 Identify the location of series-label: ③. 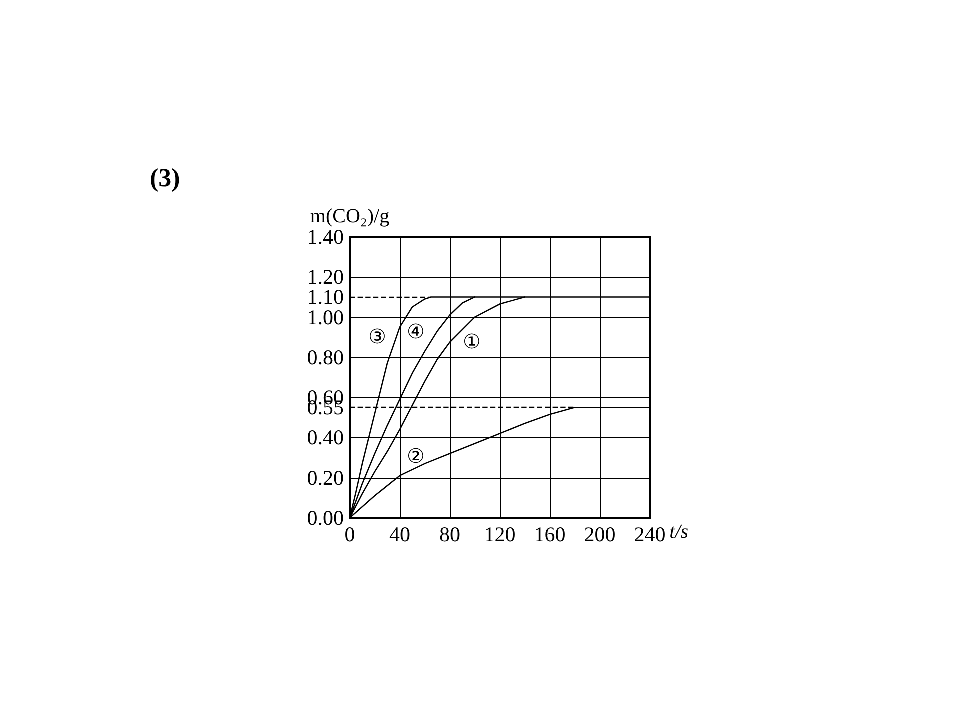
(377, 337).